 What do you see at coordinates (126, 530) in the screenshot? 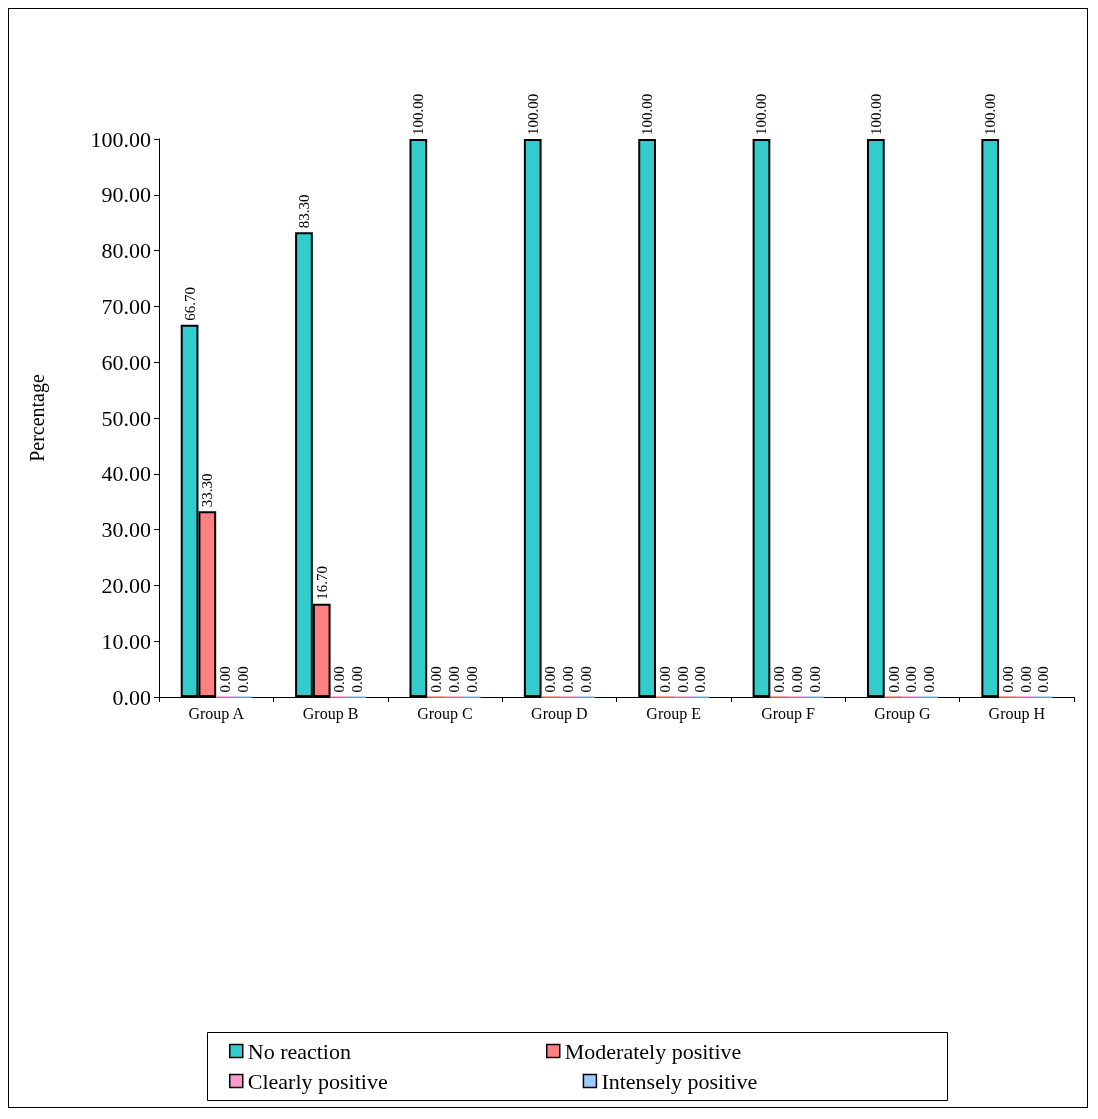
I see `y-tick-label: 30.00` at bounding box center [126, 530].